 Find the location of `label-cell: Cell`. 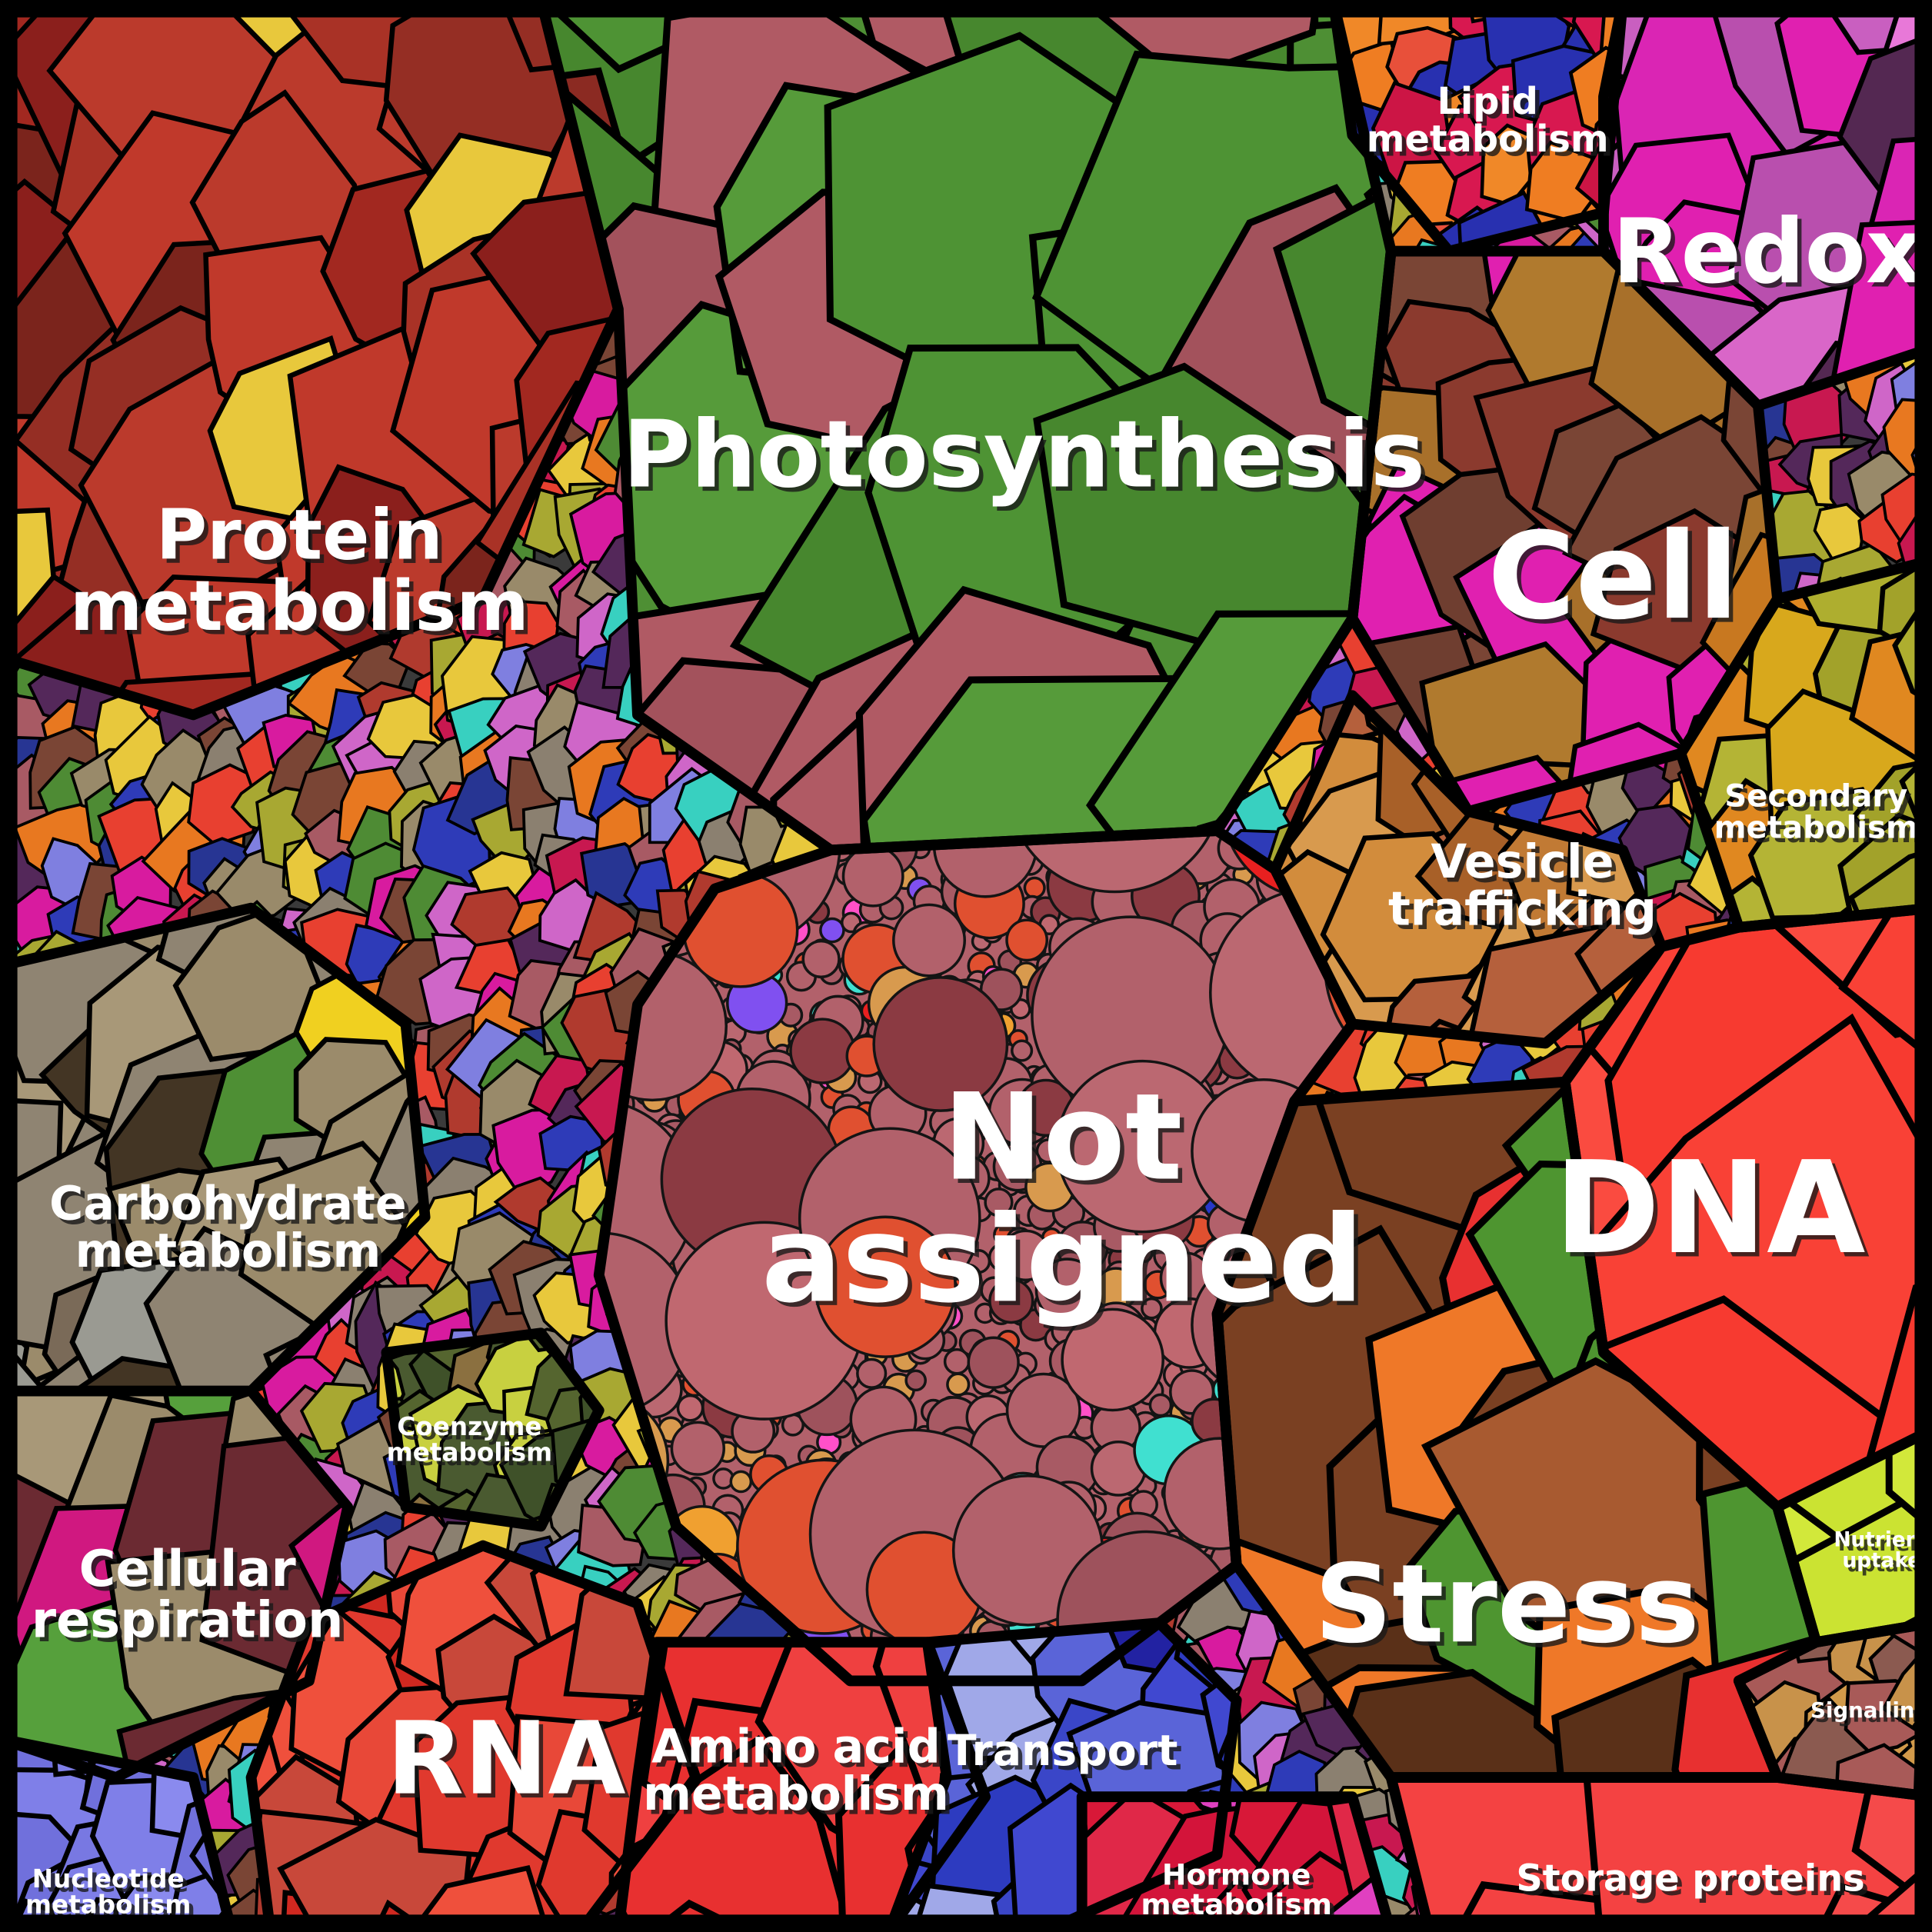

label-cell: Cell is located at coordinates (1613, 576).